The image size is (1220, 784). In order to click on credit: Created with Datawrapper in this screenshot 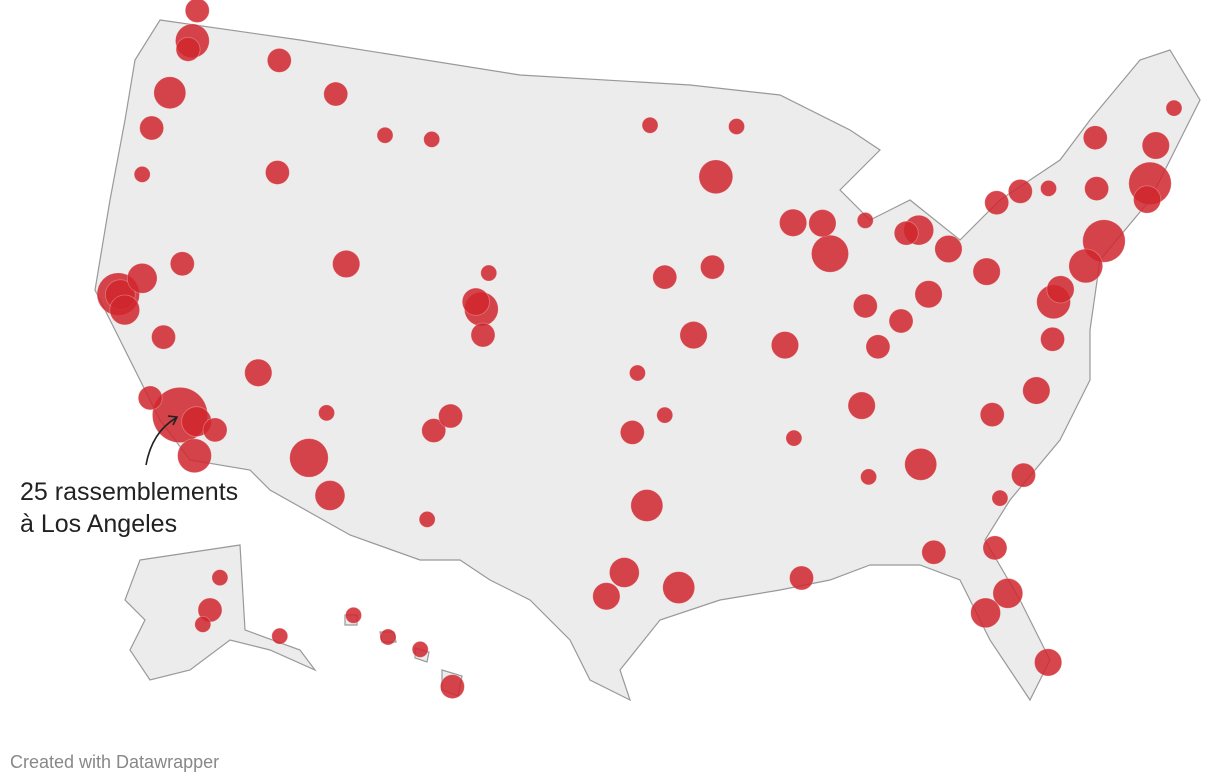, I will do `click(114, 762)`.